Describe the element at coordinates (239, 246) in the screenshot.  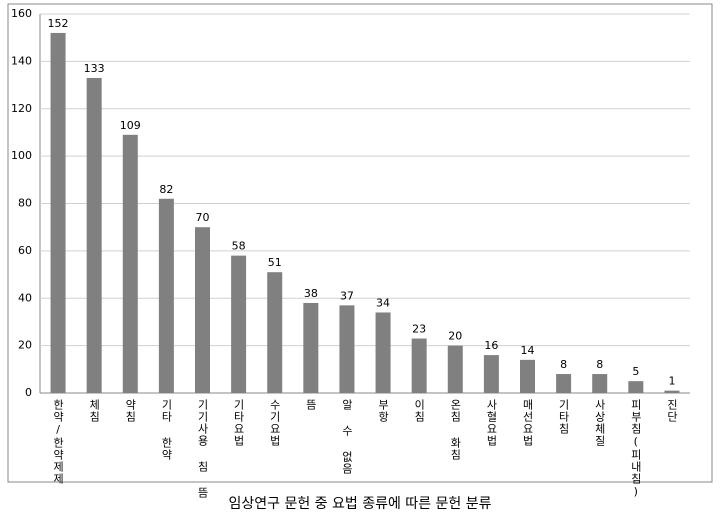
I see `data-label: 58` at that location.